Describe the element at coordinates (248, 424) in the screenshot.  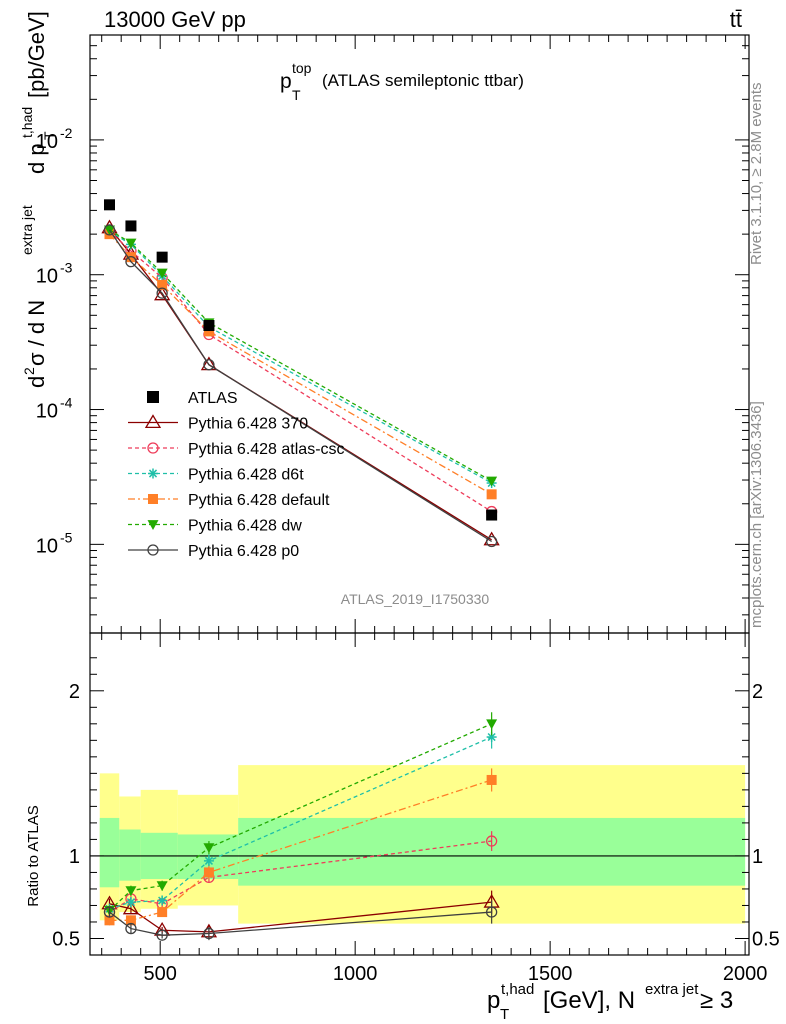
I see `legend-label: Pythia 6.428 370` at that location.